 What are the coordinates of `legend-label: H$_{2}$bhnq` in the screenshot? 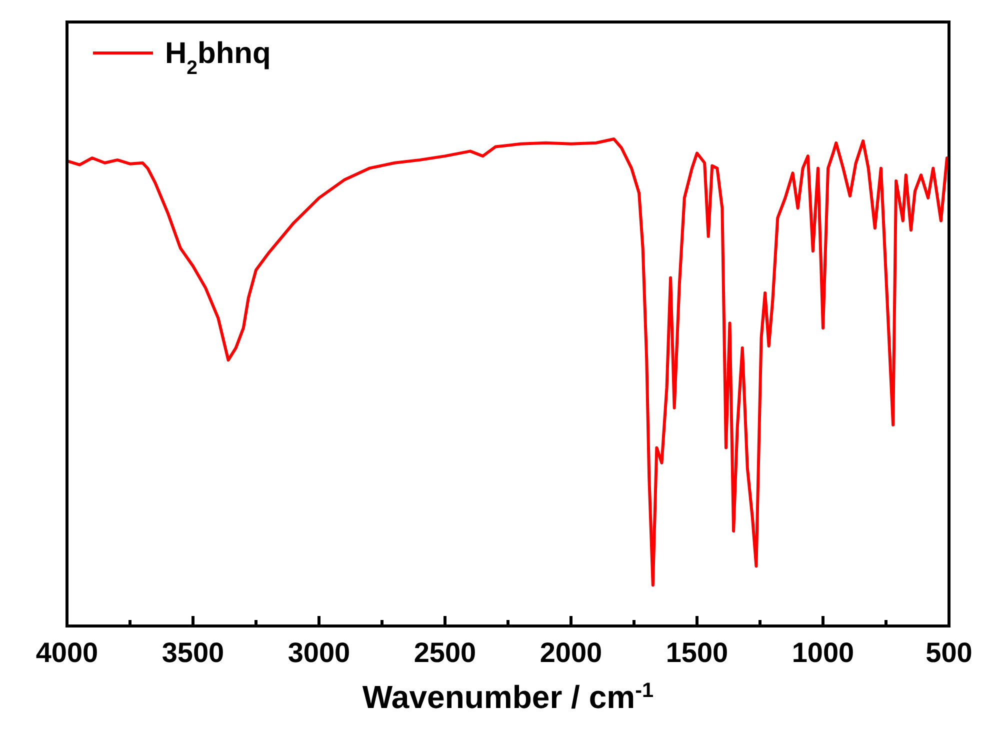 It's located at (218, 58).